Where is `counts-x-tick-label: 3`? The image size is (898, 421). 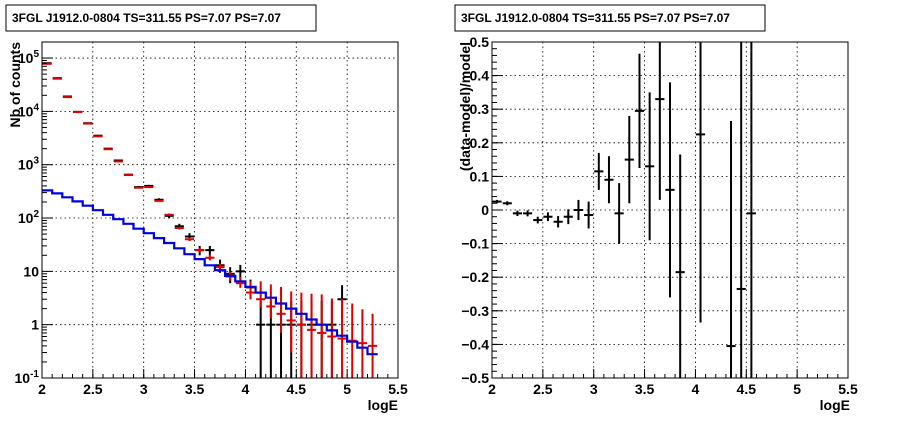
counts-x-tick-label: 3 is located at coordinates (144, 389).